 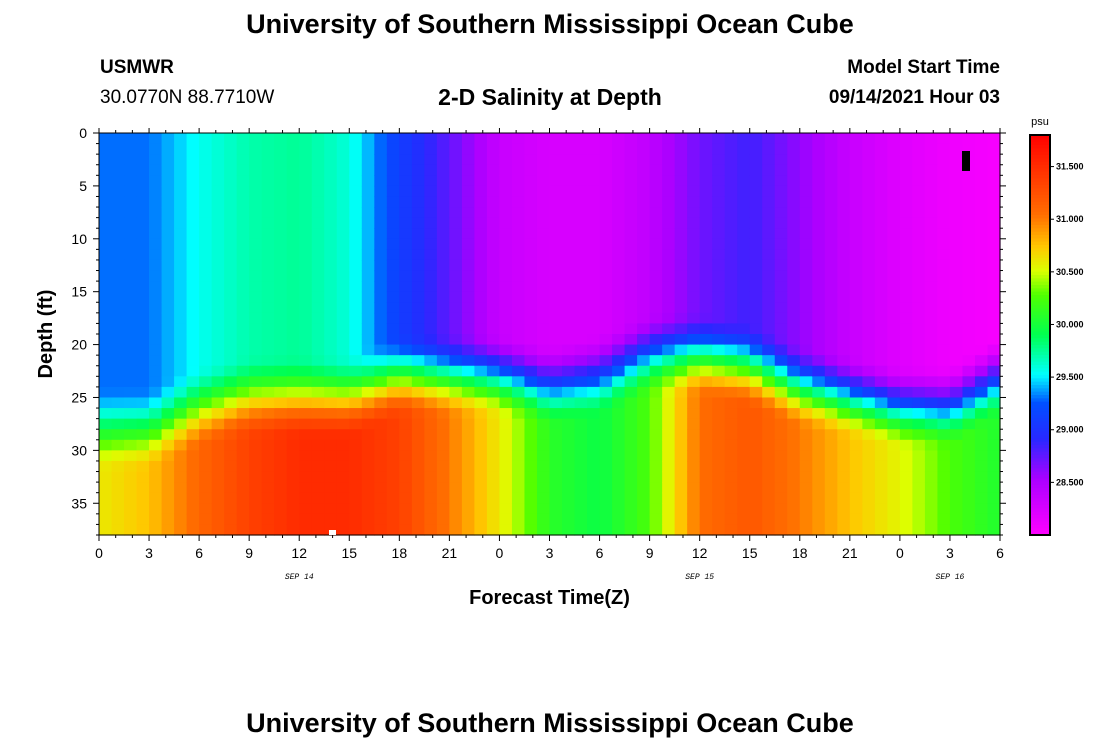 What do you see at coordinates (199, 553) in the screenshot?
I see `x-tick-label: 6` at bounding box center [199, 553].